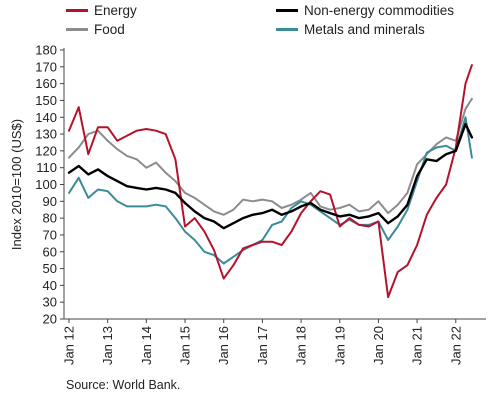  What do you see at coordinates (301, 345) in the screenshot?
I see `x-tick-label: Jan 18` at bounding box center [301, 345].